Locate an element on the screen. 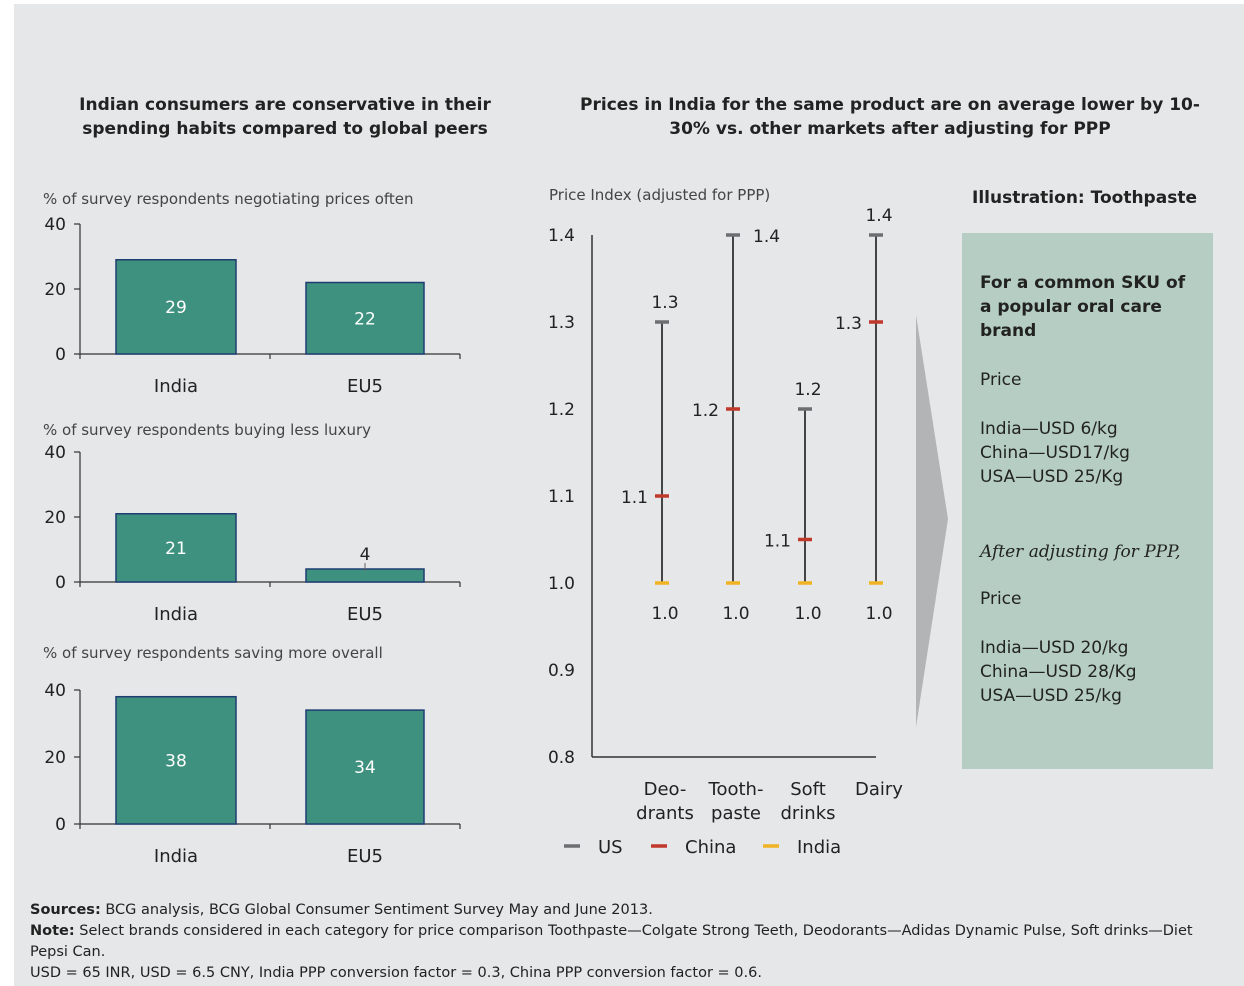 The width and height of the screenshot is (1244, 986). range-chart-ylabel: Price Index (adjusted for PPP) is located at coordinates (660, 195).